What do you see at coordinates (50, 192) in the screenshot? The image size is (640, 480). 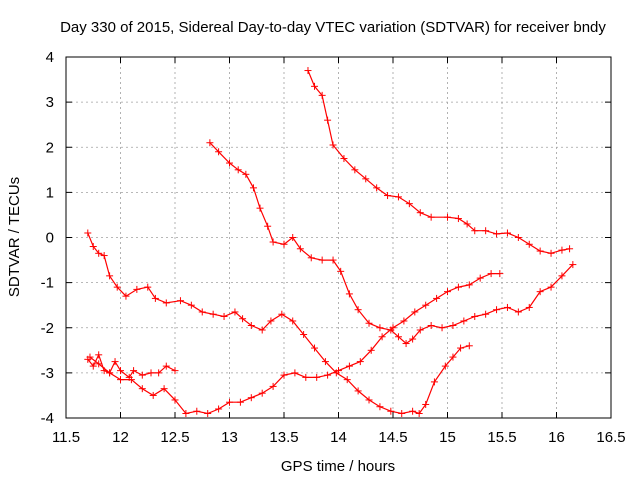 I see `y-tick-label: 1` at bounding box center [50, 192].